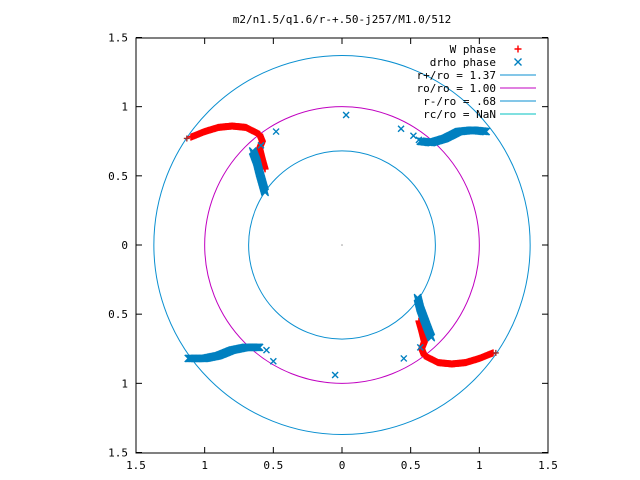  What do you see at coordinates (342, 465) in the screenshot?
I see `x-tick-label: 0` at bounding box center [342, 465].